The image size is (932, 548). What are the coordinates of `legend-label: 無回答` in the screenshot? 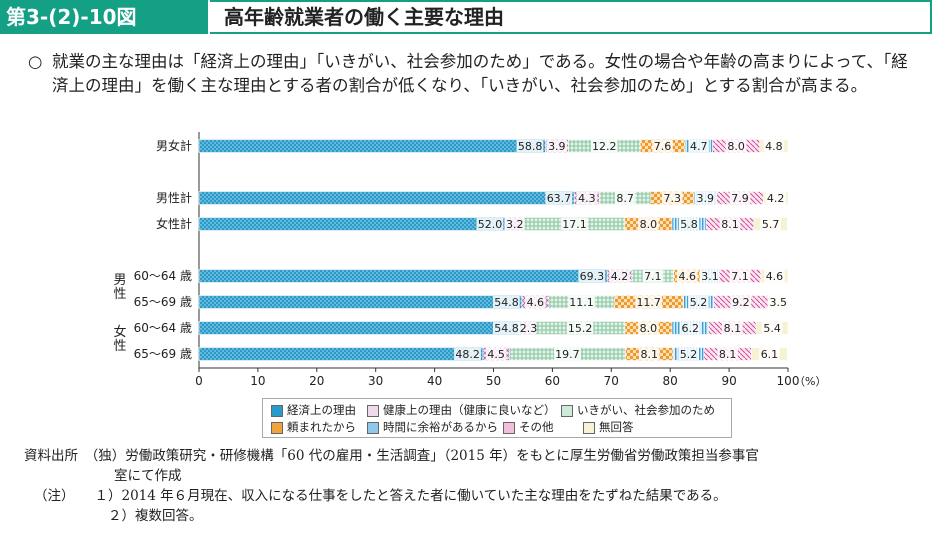 It's located at (616, 427).